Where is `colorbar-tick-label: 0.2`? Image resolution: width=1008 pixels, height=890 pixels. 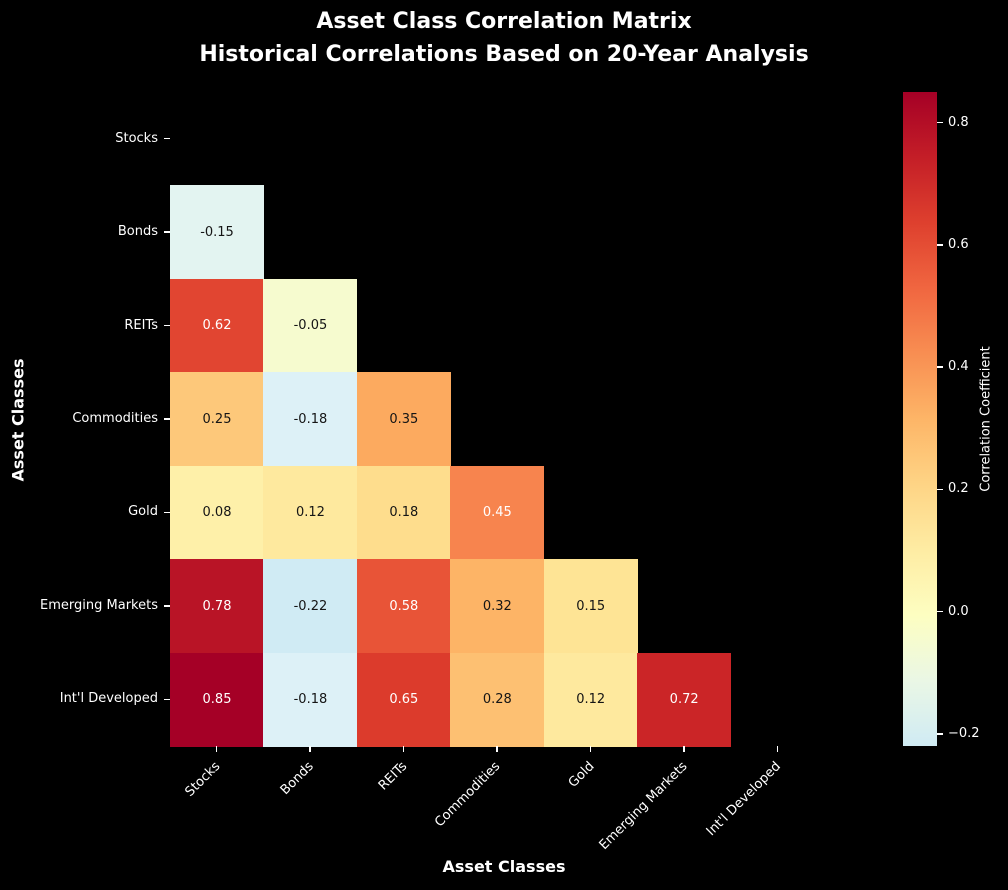
colorbar-tick-label: 0.2 is located at coordinates (958, 489).